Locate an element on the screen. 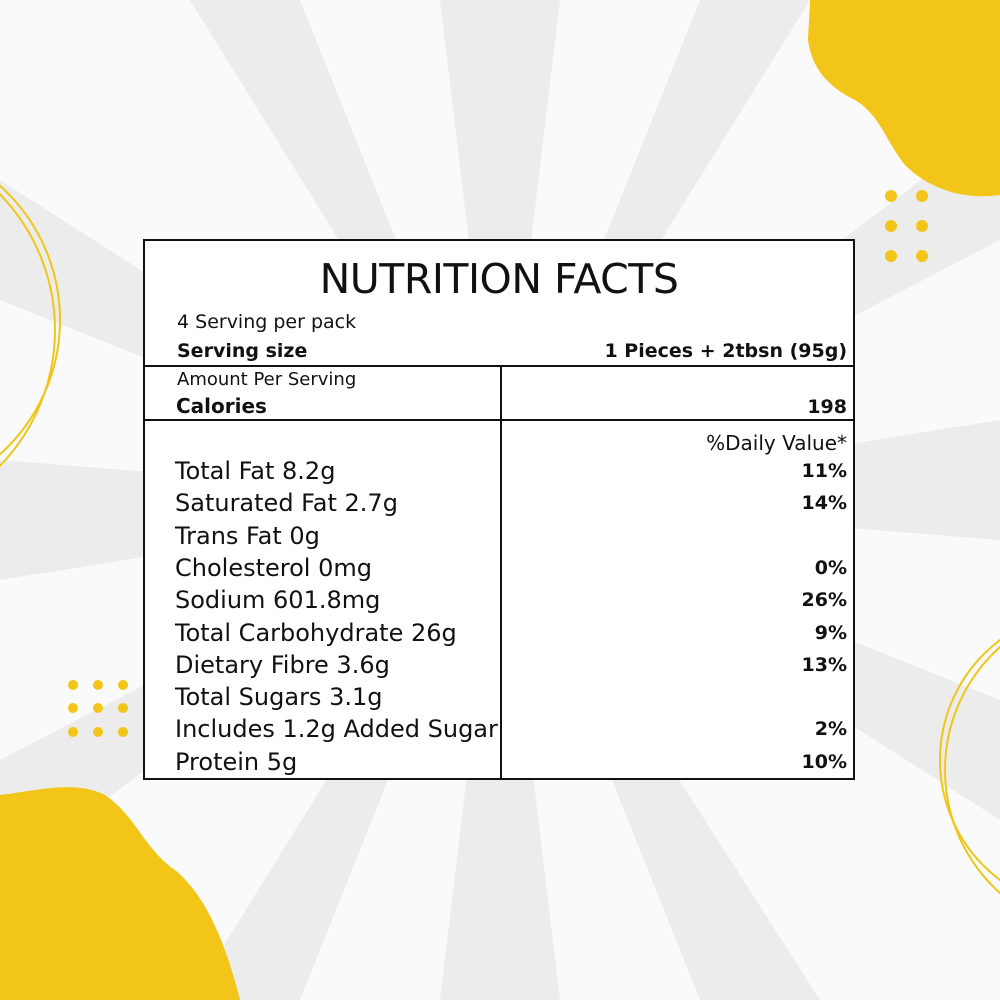 The width and height of the screenshot is (1000, 1000). column-divider is located at coordinates (501, 571).